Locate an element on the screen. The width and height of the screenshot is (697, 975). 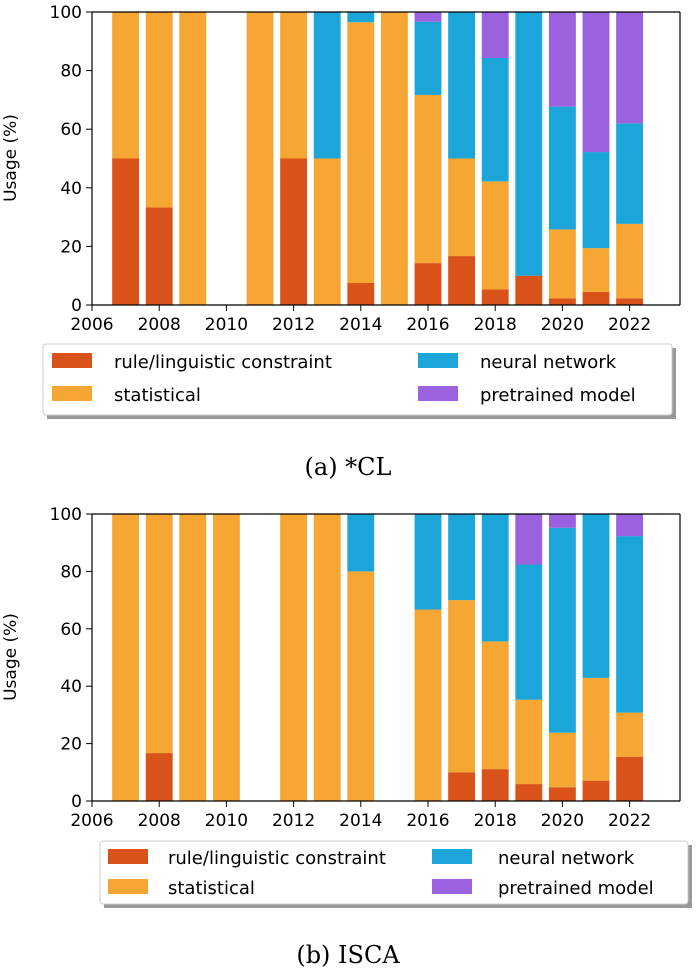
x-tick-label-cl: 2022 is located at coordinates (629, 325).